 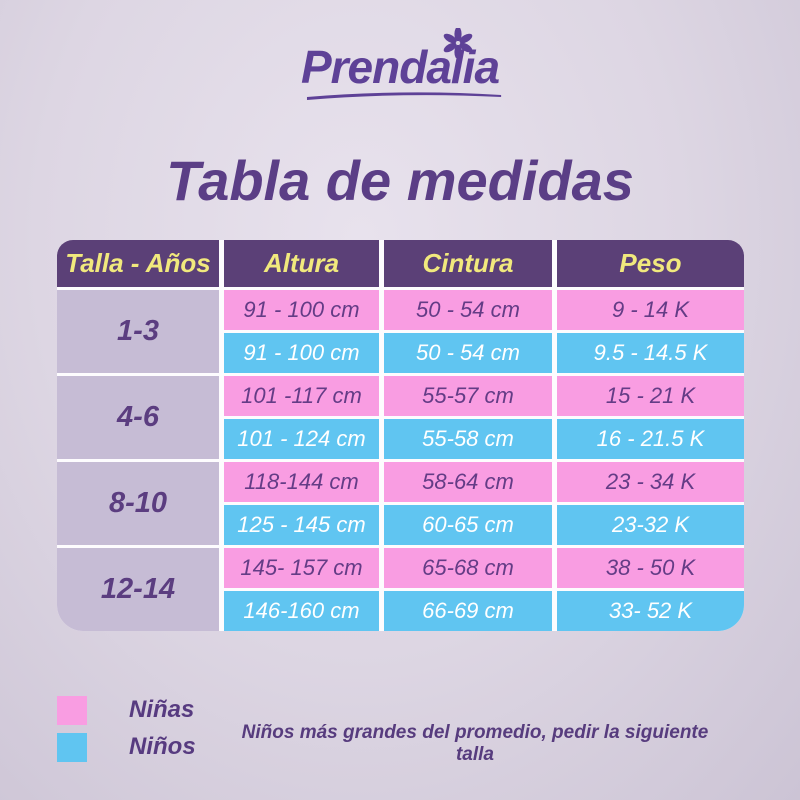 I want to click on header-talla: Talla - Años, so click(x=138, y=263).